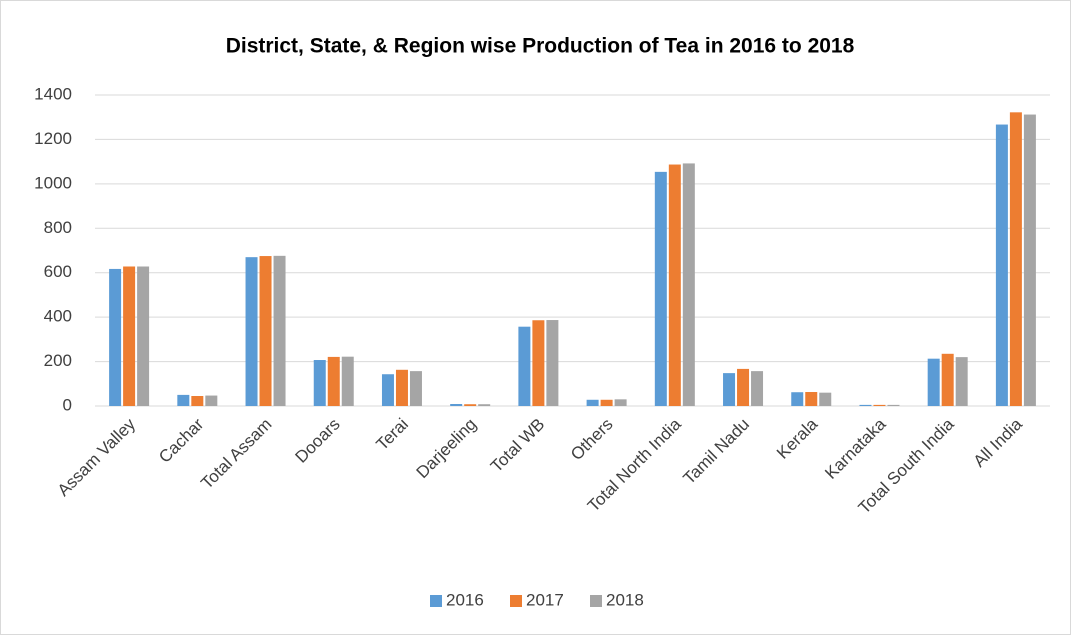  I want to click on y-tick-label: 1200, so click(53, 138).